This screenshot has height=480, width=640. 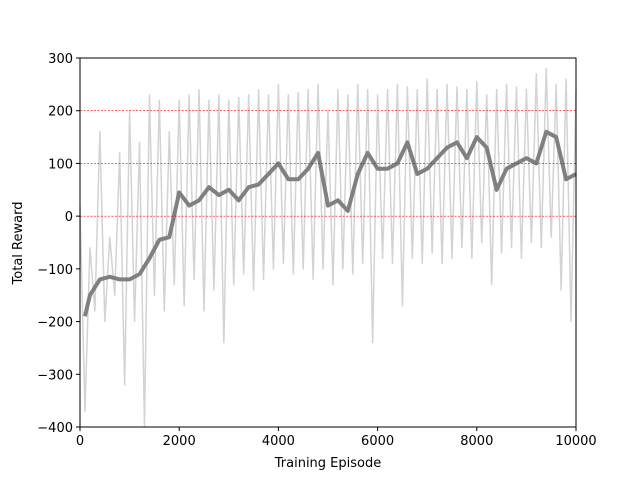 I want to click on x-tick-label: 6000, so click(x=377, y=441).